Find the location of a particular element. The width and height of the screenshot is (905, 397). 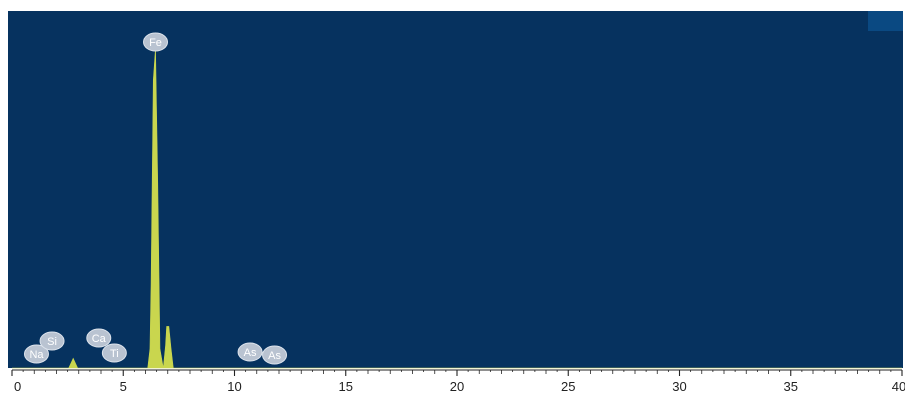

peak-label-text: Na is located at coordinates (36, 355).